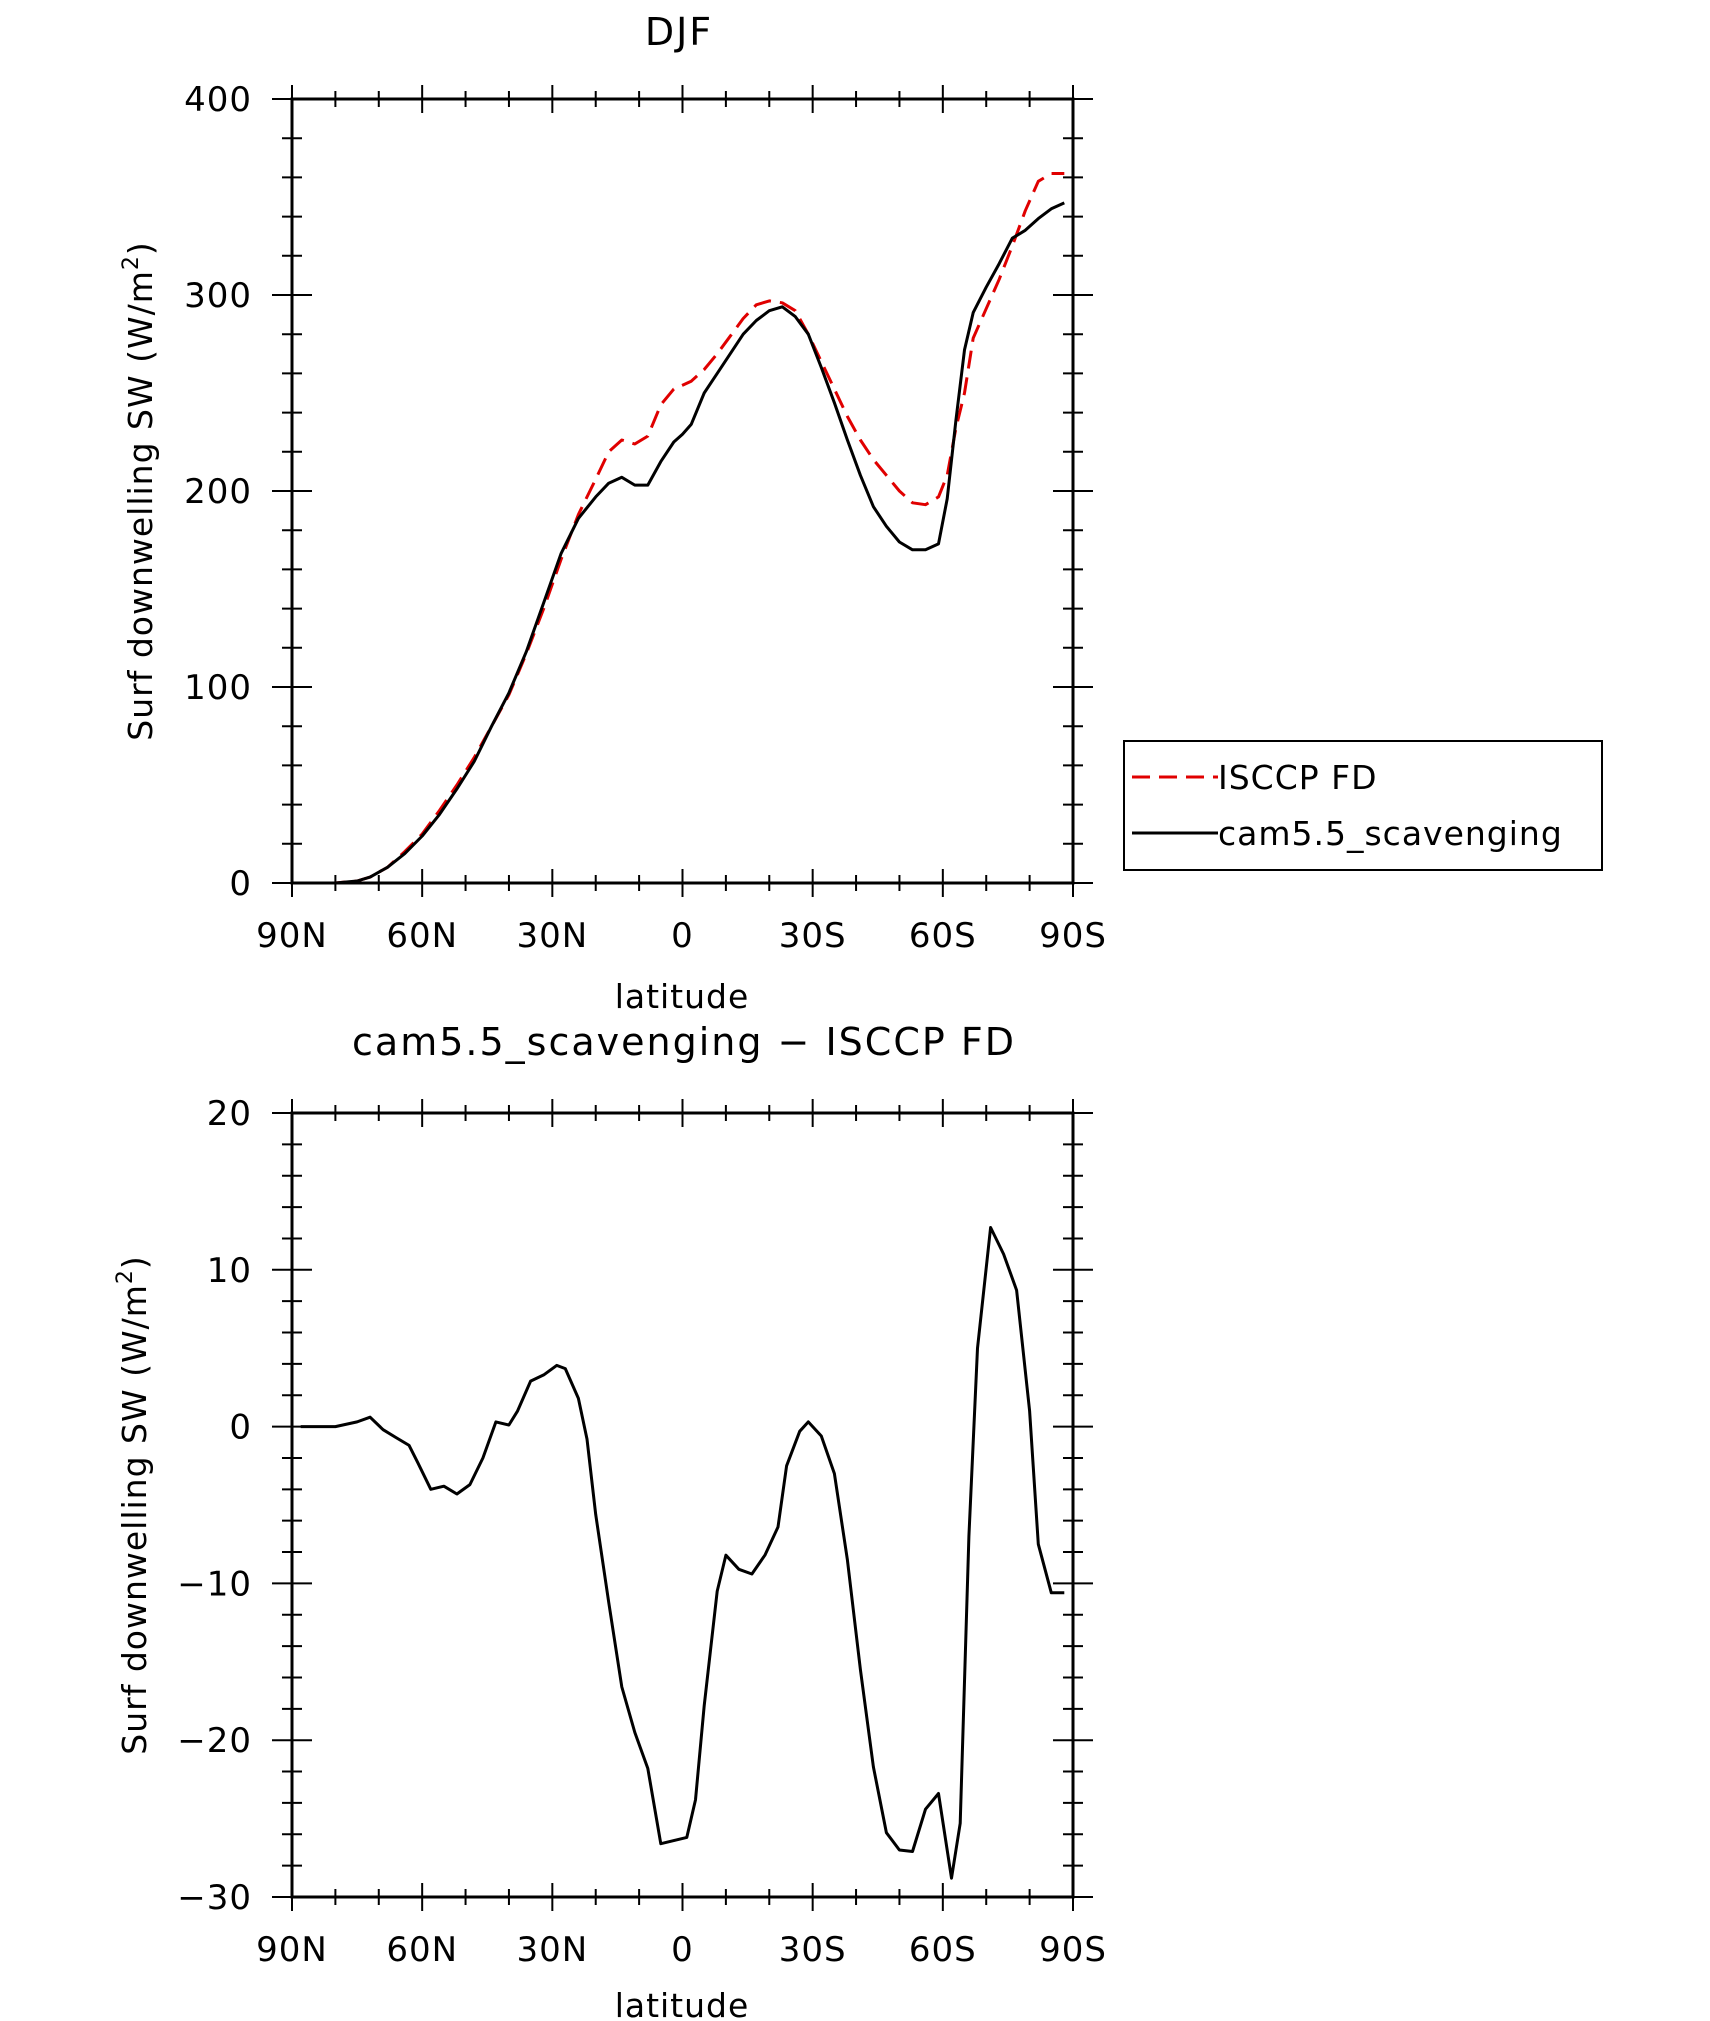 Image resolution: width=1710 pixels, height=2021 pixels. Describe the element at coordinates (131, 262) in the screenshot. I see `top-y-axis-label-sup: 2` at that location.